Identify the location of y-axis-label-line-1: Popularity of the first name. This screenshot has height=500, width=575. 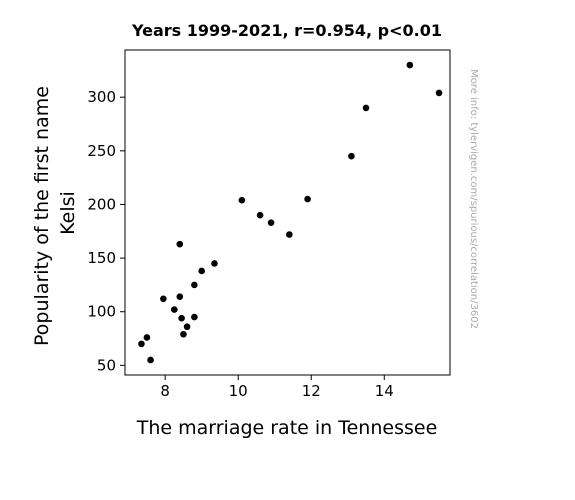
(42, 216).